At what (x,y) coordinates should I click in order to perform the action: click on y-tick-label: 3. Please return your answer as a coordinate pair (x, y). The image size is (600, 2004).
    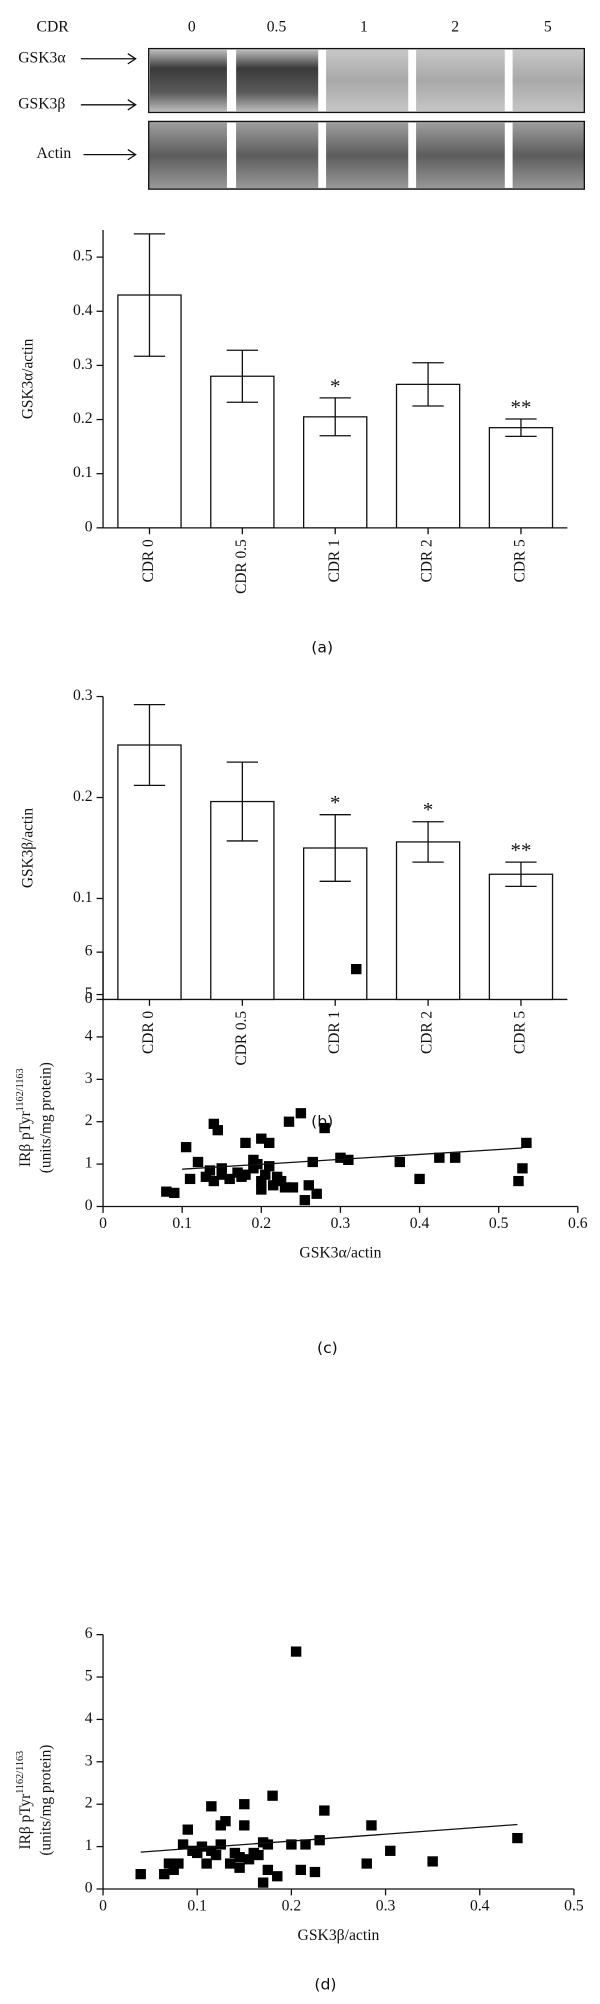
    Looking at the image, I should click on (89, 1078).